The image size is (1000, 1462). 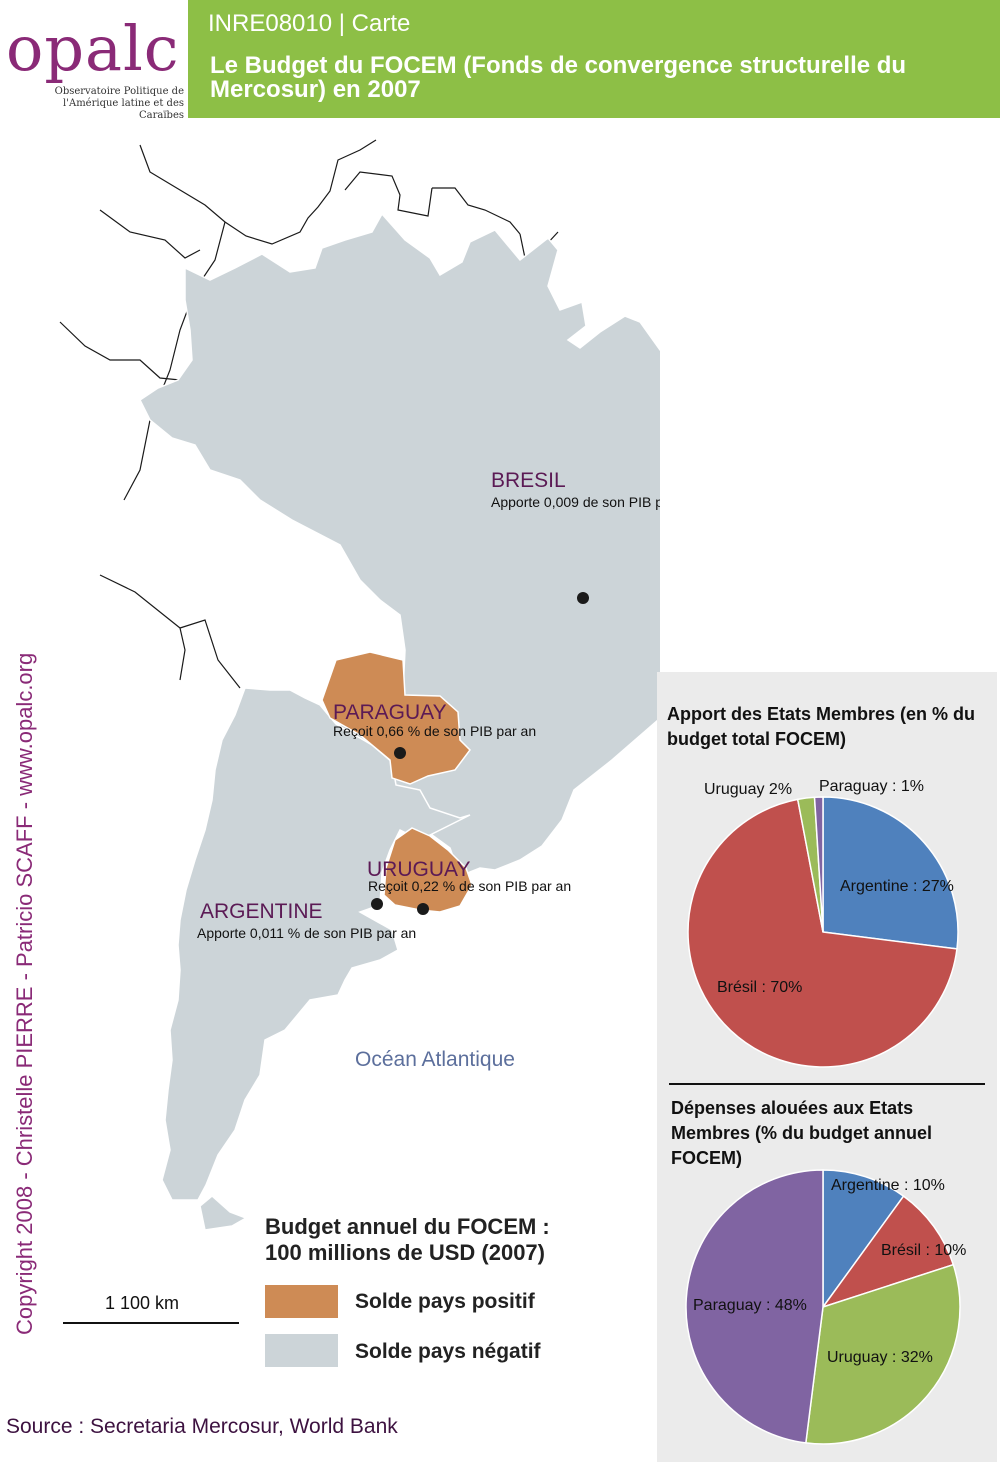 What do you see at coordinates (261, 911) in the screenshot?
I see `argentine-name: ARGENTINE` at bounding box center [261, 911].